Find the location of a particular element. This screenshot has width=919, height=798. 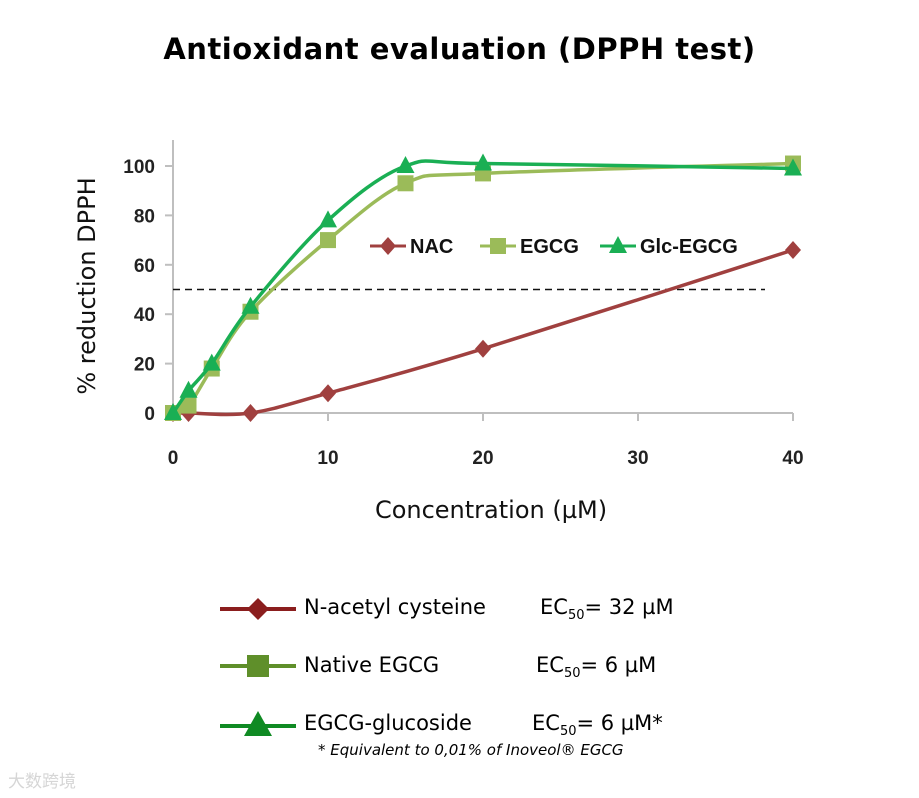

y-tick-label: 100 is located at coordinates (139, 167).